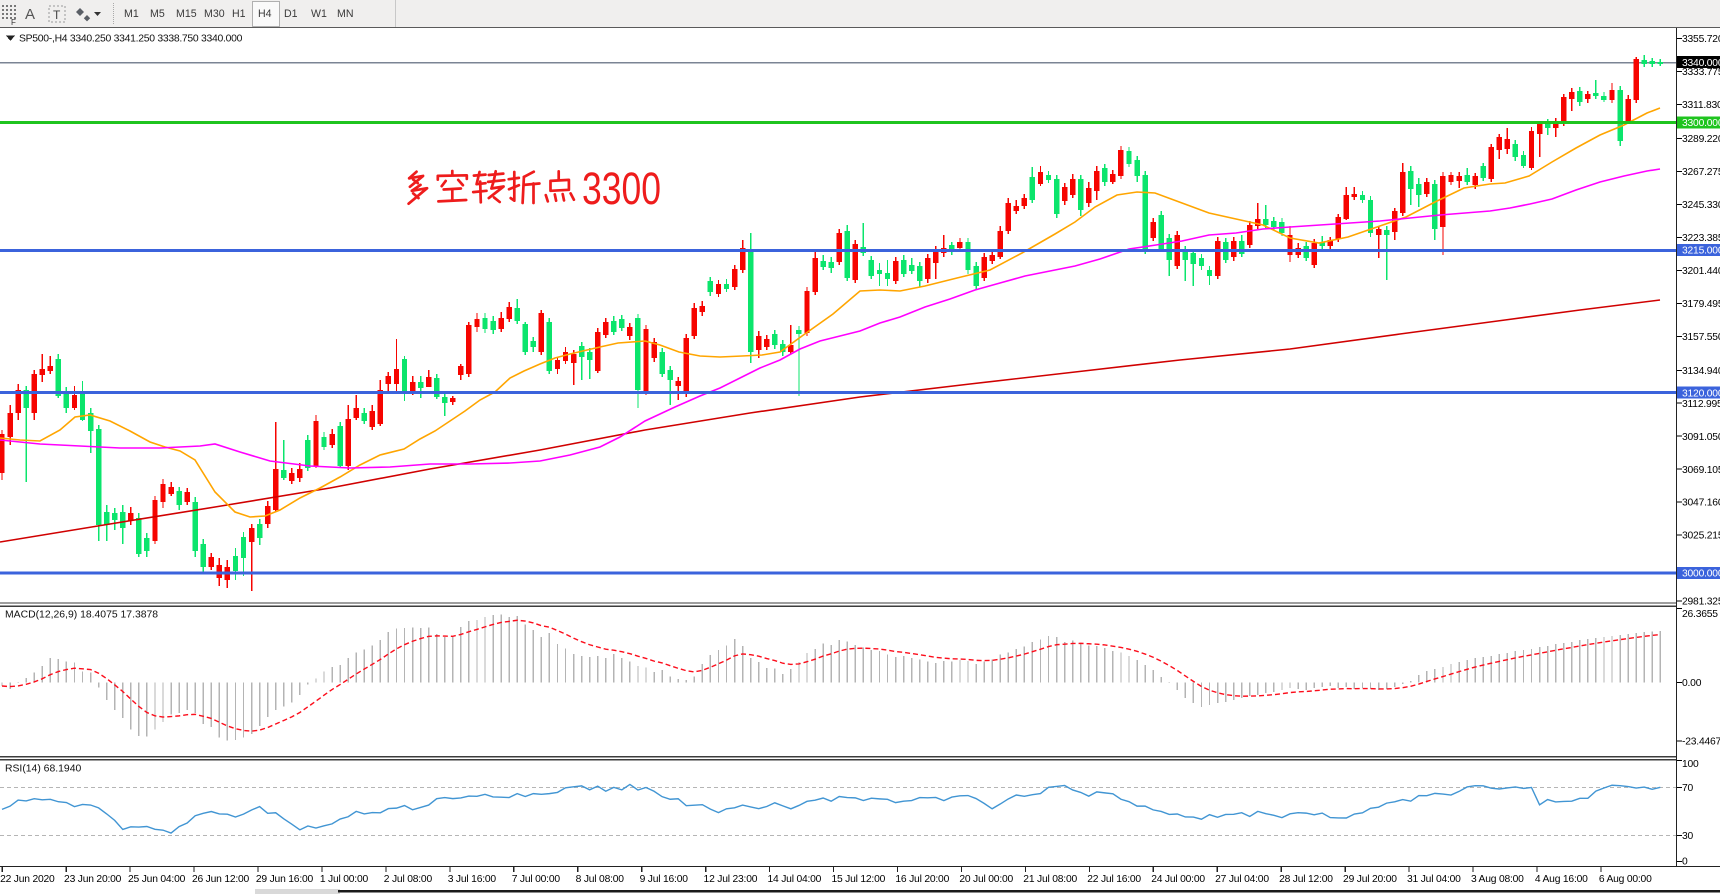  I want to click on svg-text: 3 Aug 08:00, so click(1497, 879).